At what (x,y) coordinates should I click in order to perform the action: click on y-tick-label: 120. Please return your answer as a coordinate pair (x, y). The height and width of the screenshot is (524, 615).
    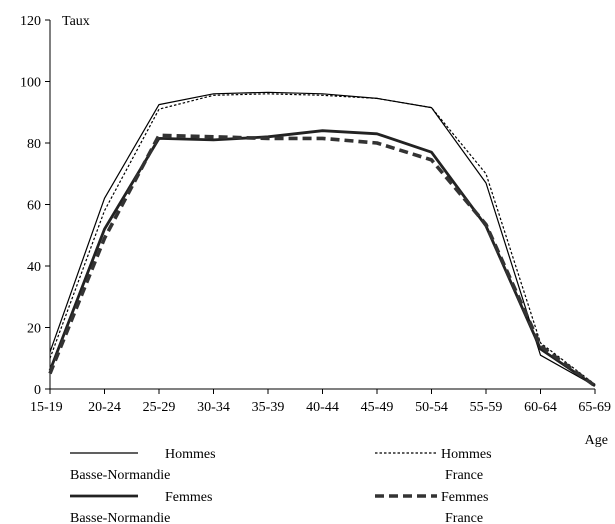
    Looking at the image, I should click on (30, 21).